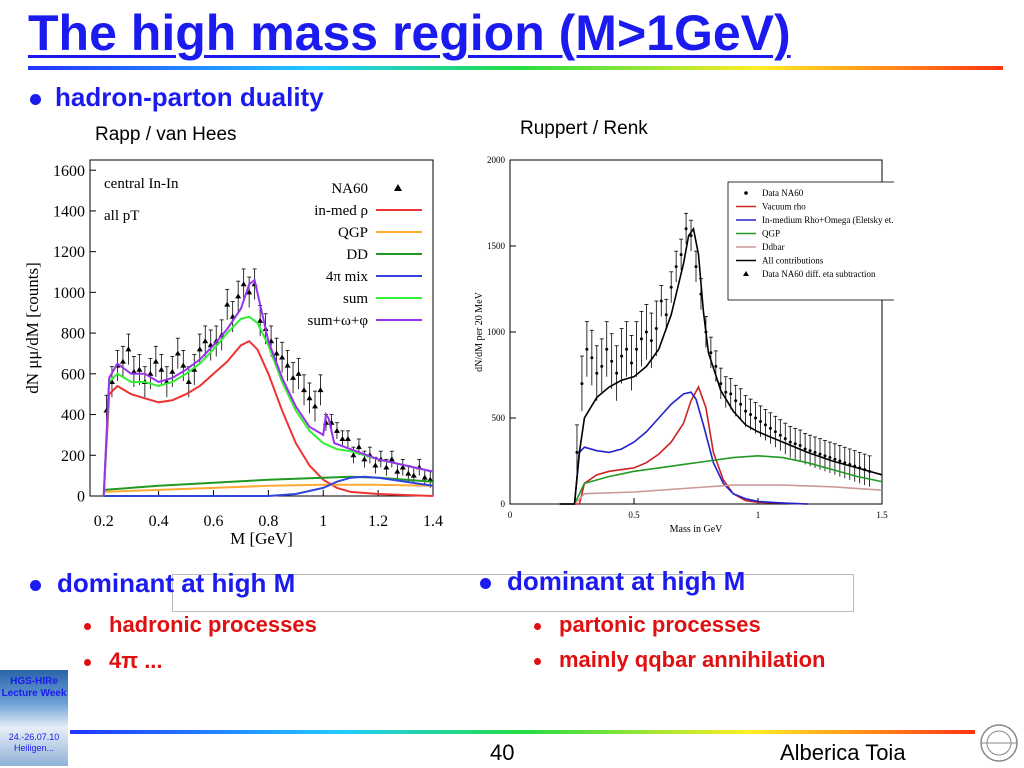  Describe the element at coordinates (793, 261) in the screenshot. I see `legend-label: All contributions` at that location.